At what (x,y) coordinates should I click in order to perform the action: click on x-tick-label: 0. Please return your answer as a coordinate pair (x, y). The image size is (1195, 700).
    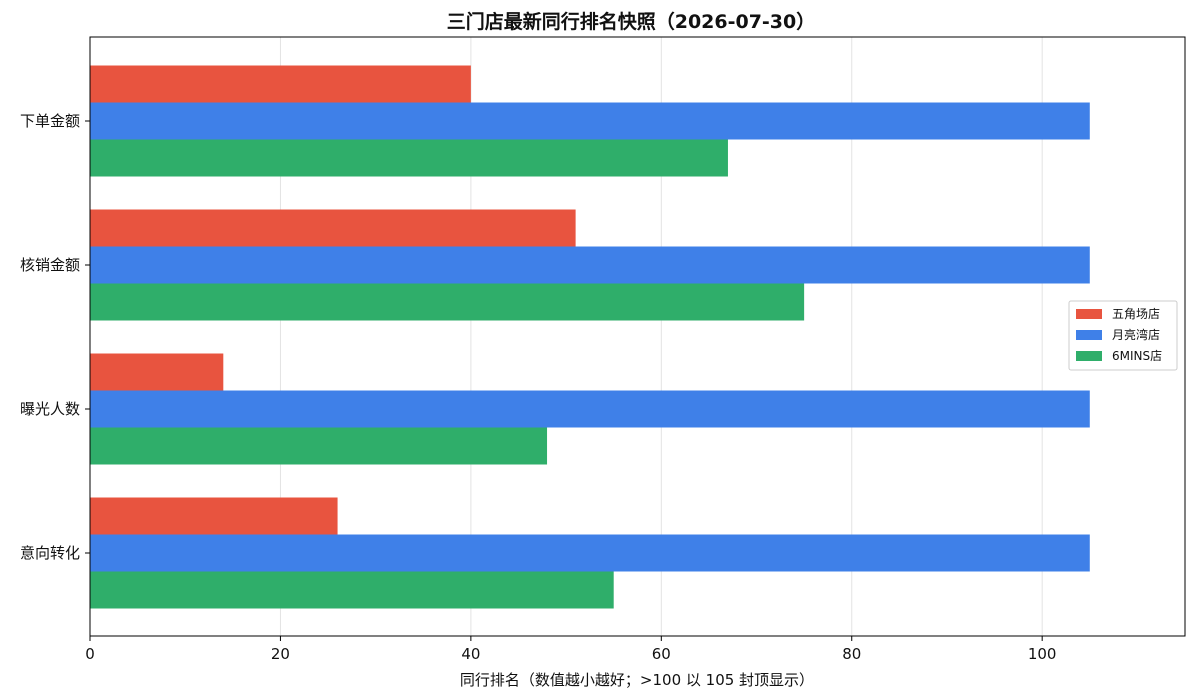
    Looking at the image, I should click on (90, 654).